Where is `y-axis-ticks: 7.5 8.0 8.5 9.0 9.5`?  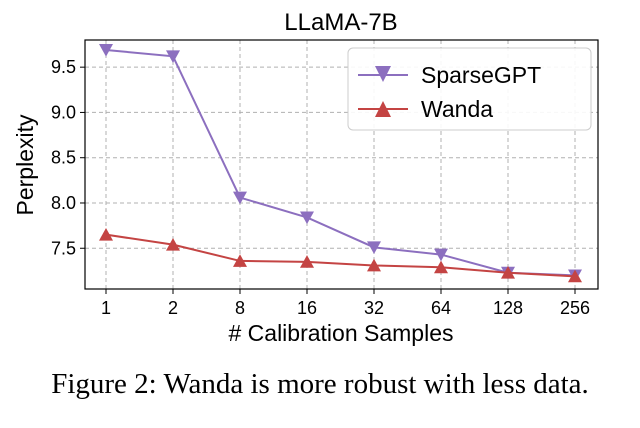 y-axis-ticks: 7.5 8.0 8.5 9.0 9.5 is located at coordinates (68, 157).